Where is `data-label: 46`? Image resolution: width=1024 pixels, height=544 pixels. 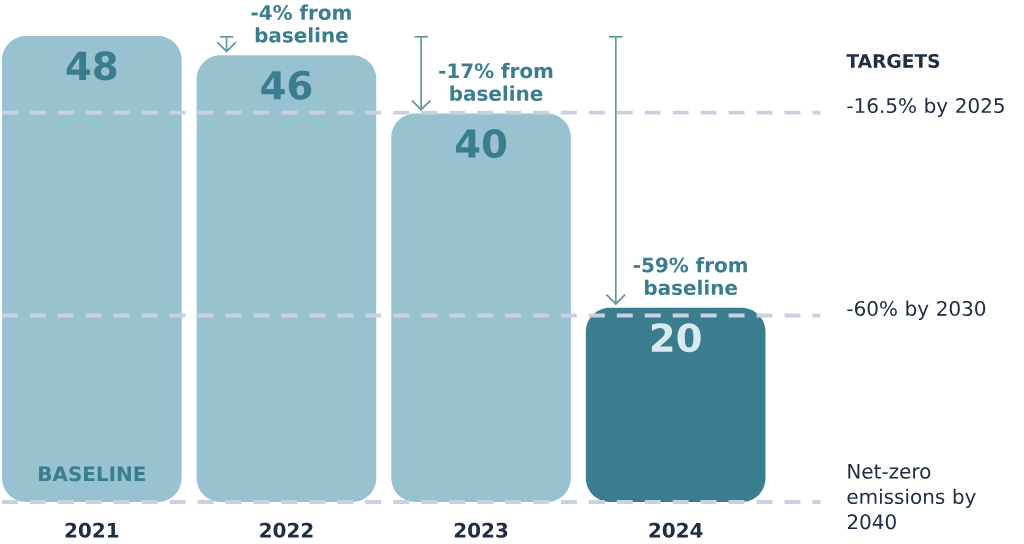 data-label: 46 is located at coordinates (286, 85).